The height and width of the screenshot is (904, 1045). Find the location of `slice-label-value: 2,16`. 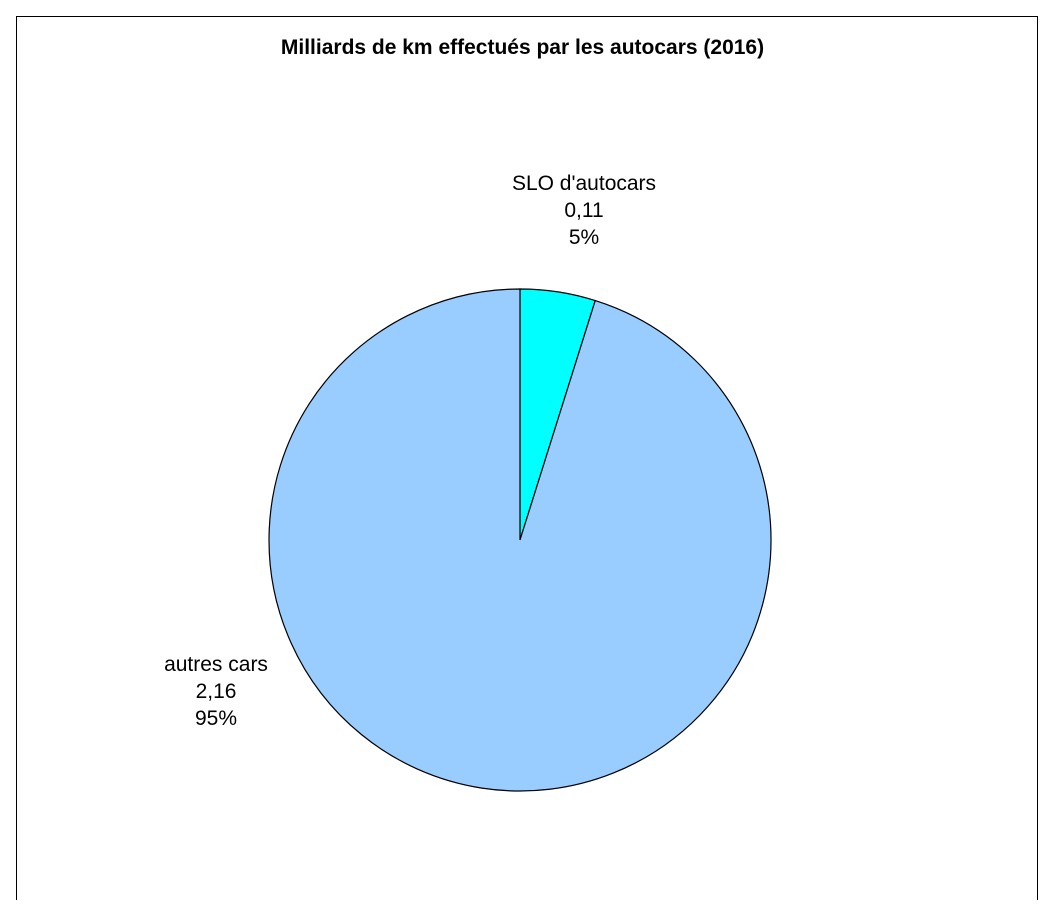

slice-label-value: 2,16 is located at coordinates (216, 691).